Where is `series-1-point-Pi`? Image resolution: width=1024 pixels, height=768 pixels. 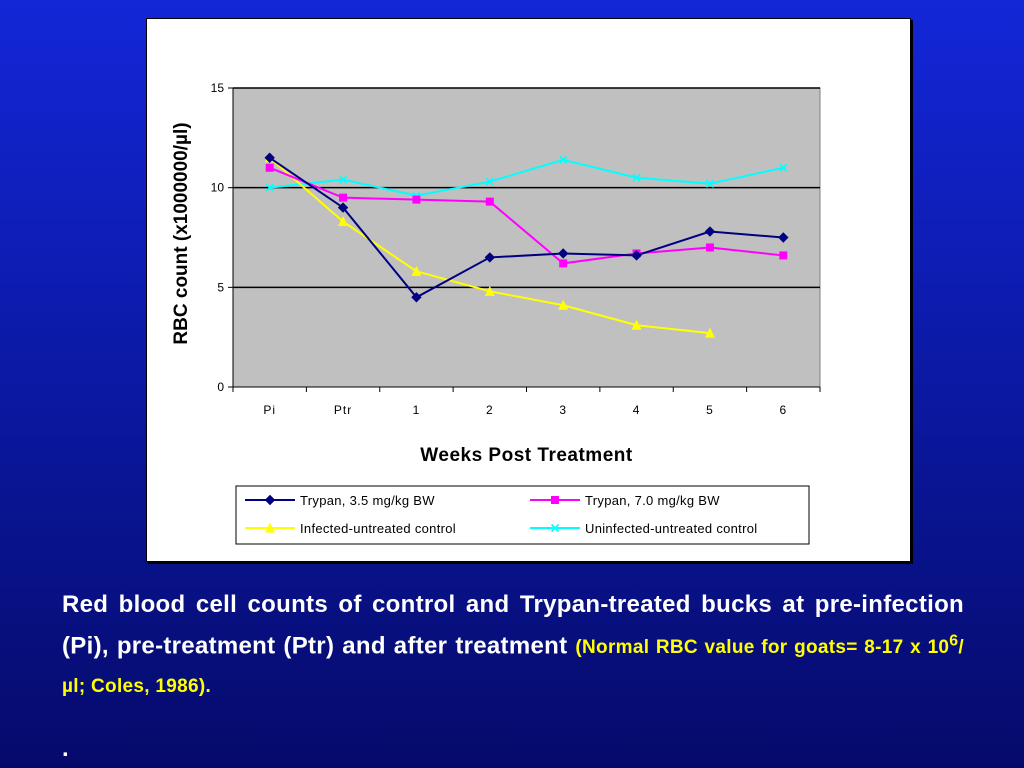 series-1-point-Pi is located at coordinates (269, 157).